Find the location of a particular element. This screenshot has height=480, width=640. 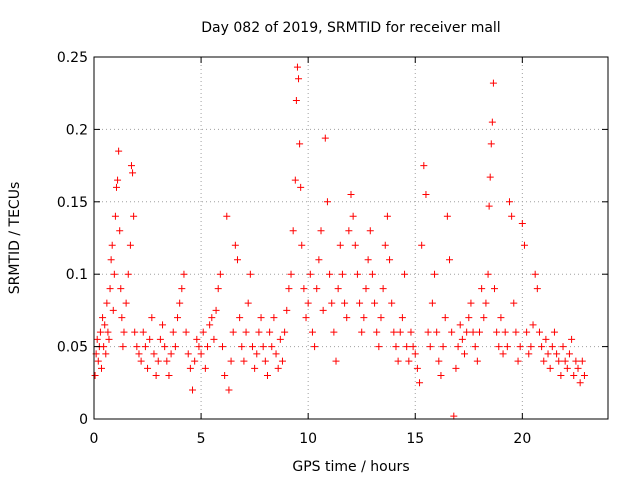

y-tick-label: 0 is located at coordinates (83, 420).